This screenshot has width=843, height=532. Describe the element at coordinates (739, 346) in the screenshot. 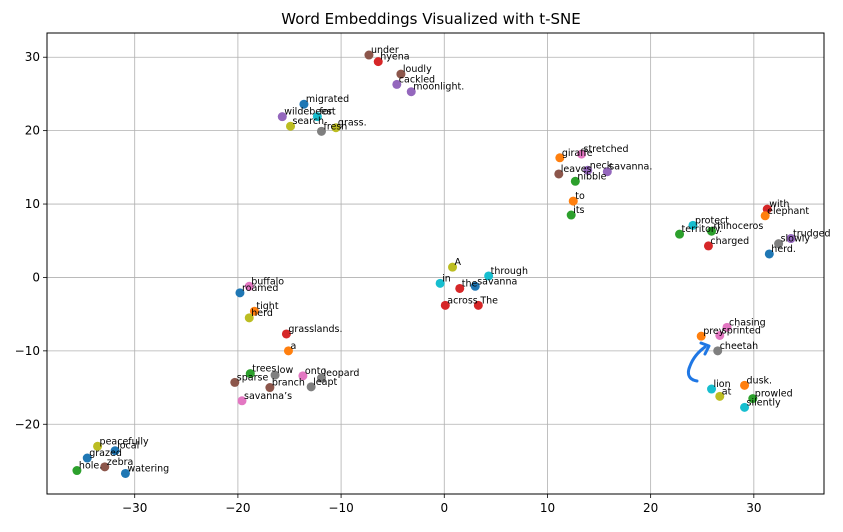

I see `point-label: cheetah` at that location.